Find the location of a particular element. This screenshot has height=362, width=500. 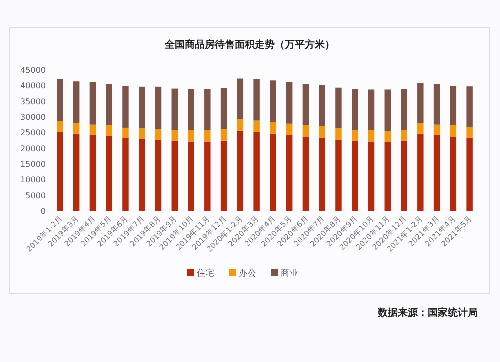

y-tick-label: 10000 is located at coordinates (33, 180).